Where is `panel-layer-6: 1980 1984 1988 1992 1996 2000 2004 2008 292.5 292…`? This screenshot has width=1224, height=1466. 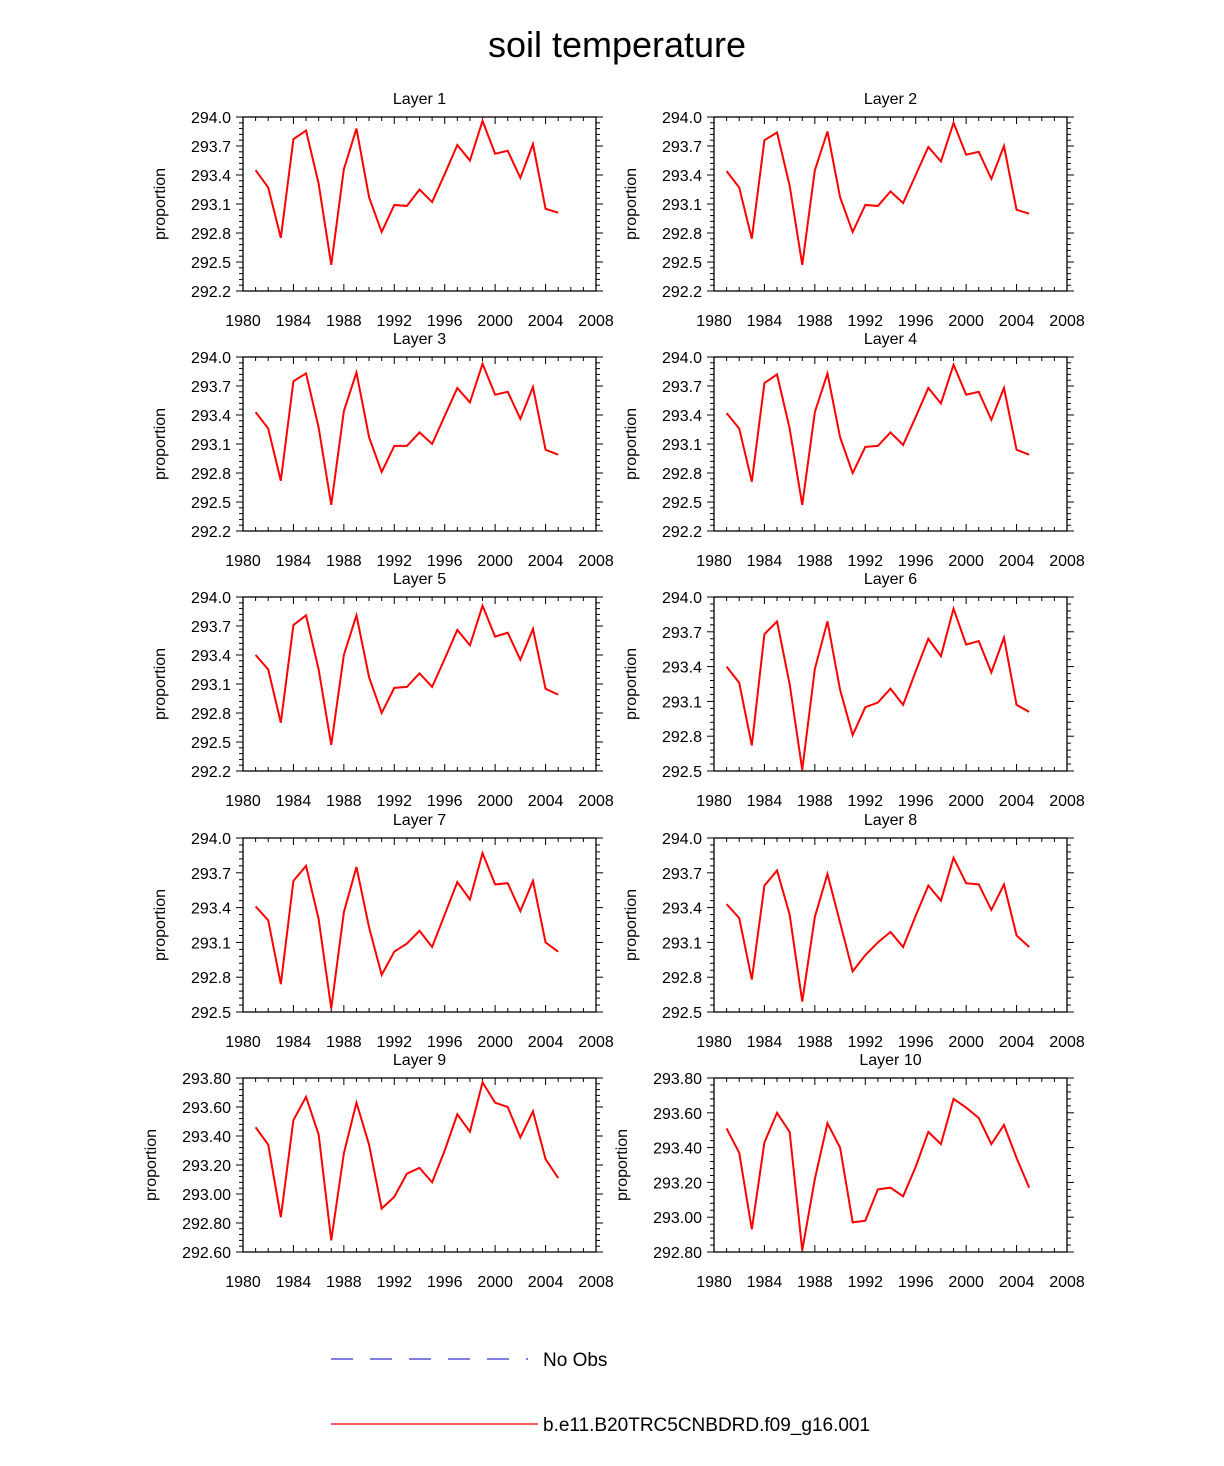
panel-layer-6: 1980 1984 1988 1992 1996 2000 2004 2008 292.5 292… is located at coordinates (854, 690).